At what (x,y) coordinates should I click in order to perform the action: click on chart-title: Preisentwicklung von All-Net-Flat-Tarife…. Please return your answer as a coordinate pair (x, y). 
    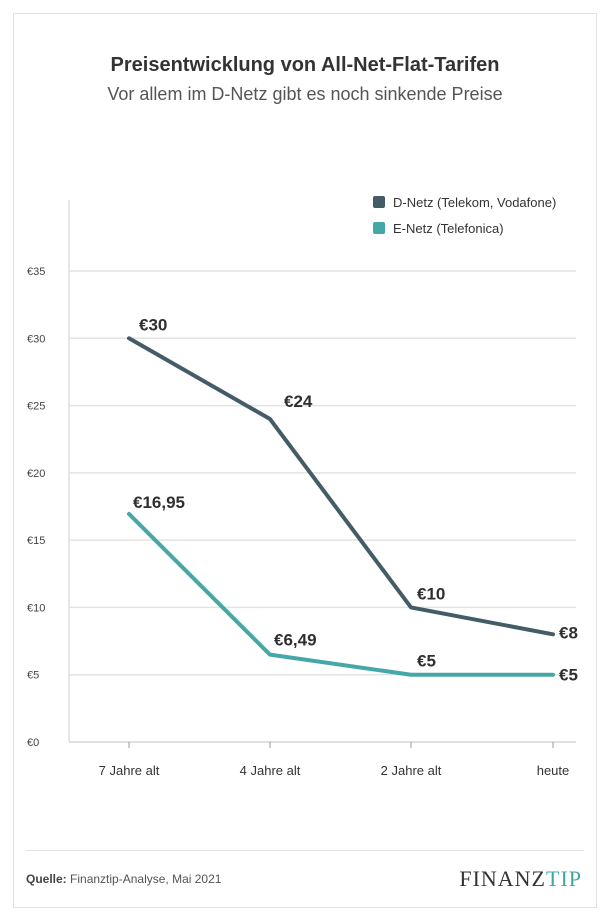
    Looking at the image, I should click on (305, 65).